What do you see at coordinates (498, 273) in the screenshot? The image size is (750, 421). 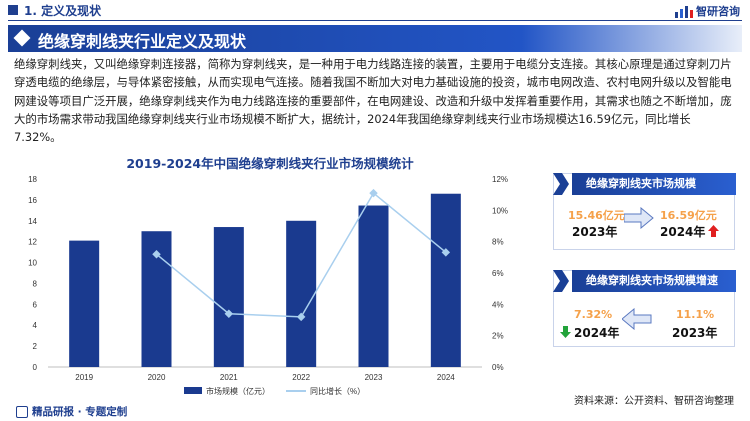 I see `right-axis-tick-label: 6%` at bounding box center [498, 273].